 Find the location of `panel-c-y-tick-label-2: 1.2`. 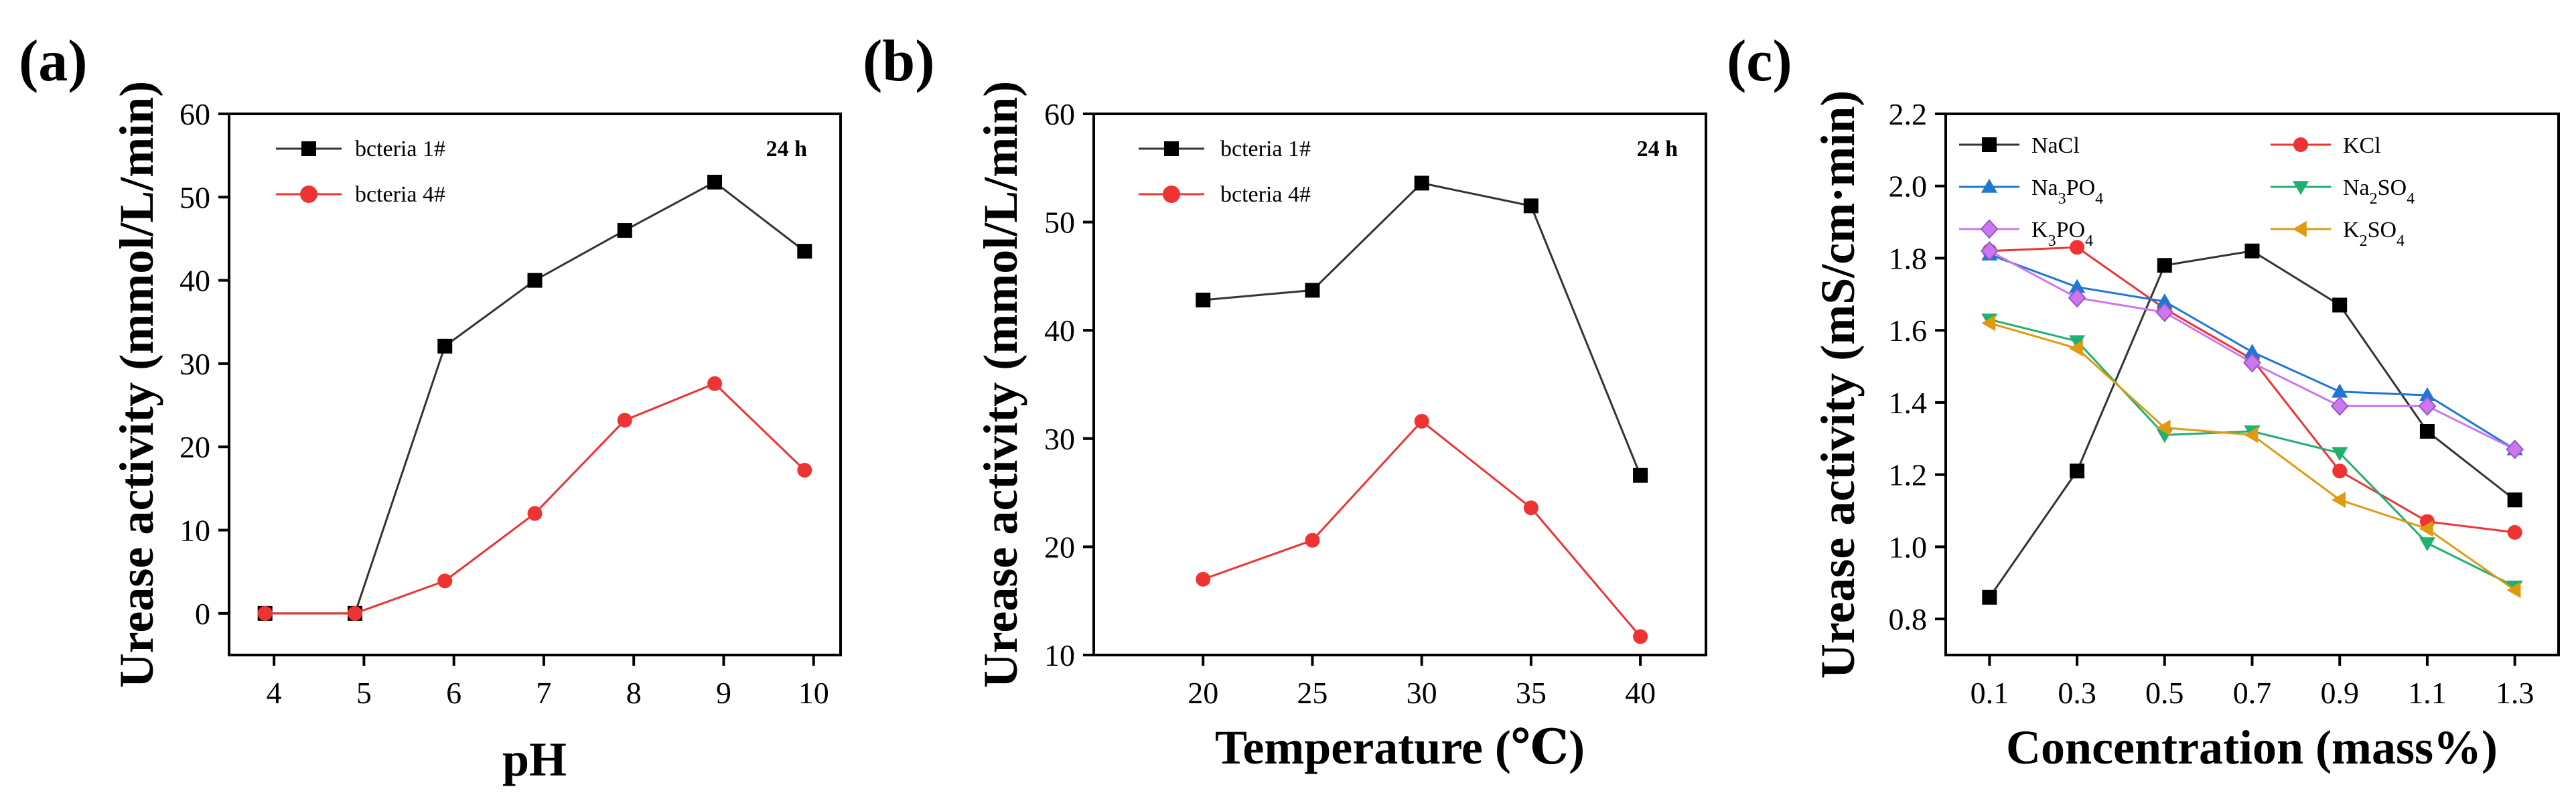

panel-c-y-tick-label-2: 1.2 is located at coordinates (1908, 475).